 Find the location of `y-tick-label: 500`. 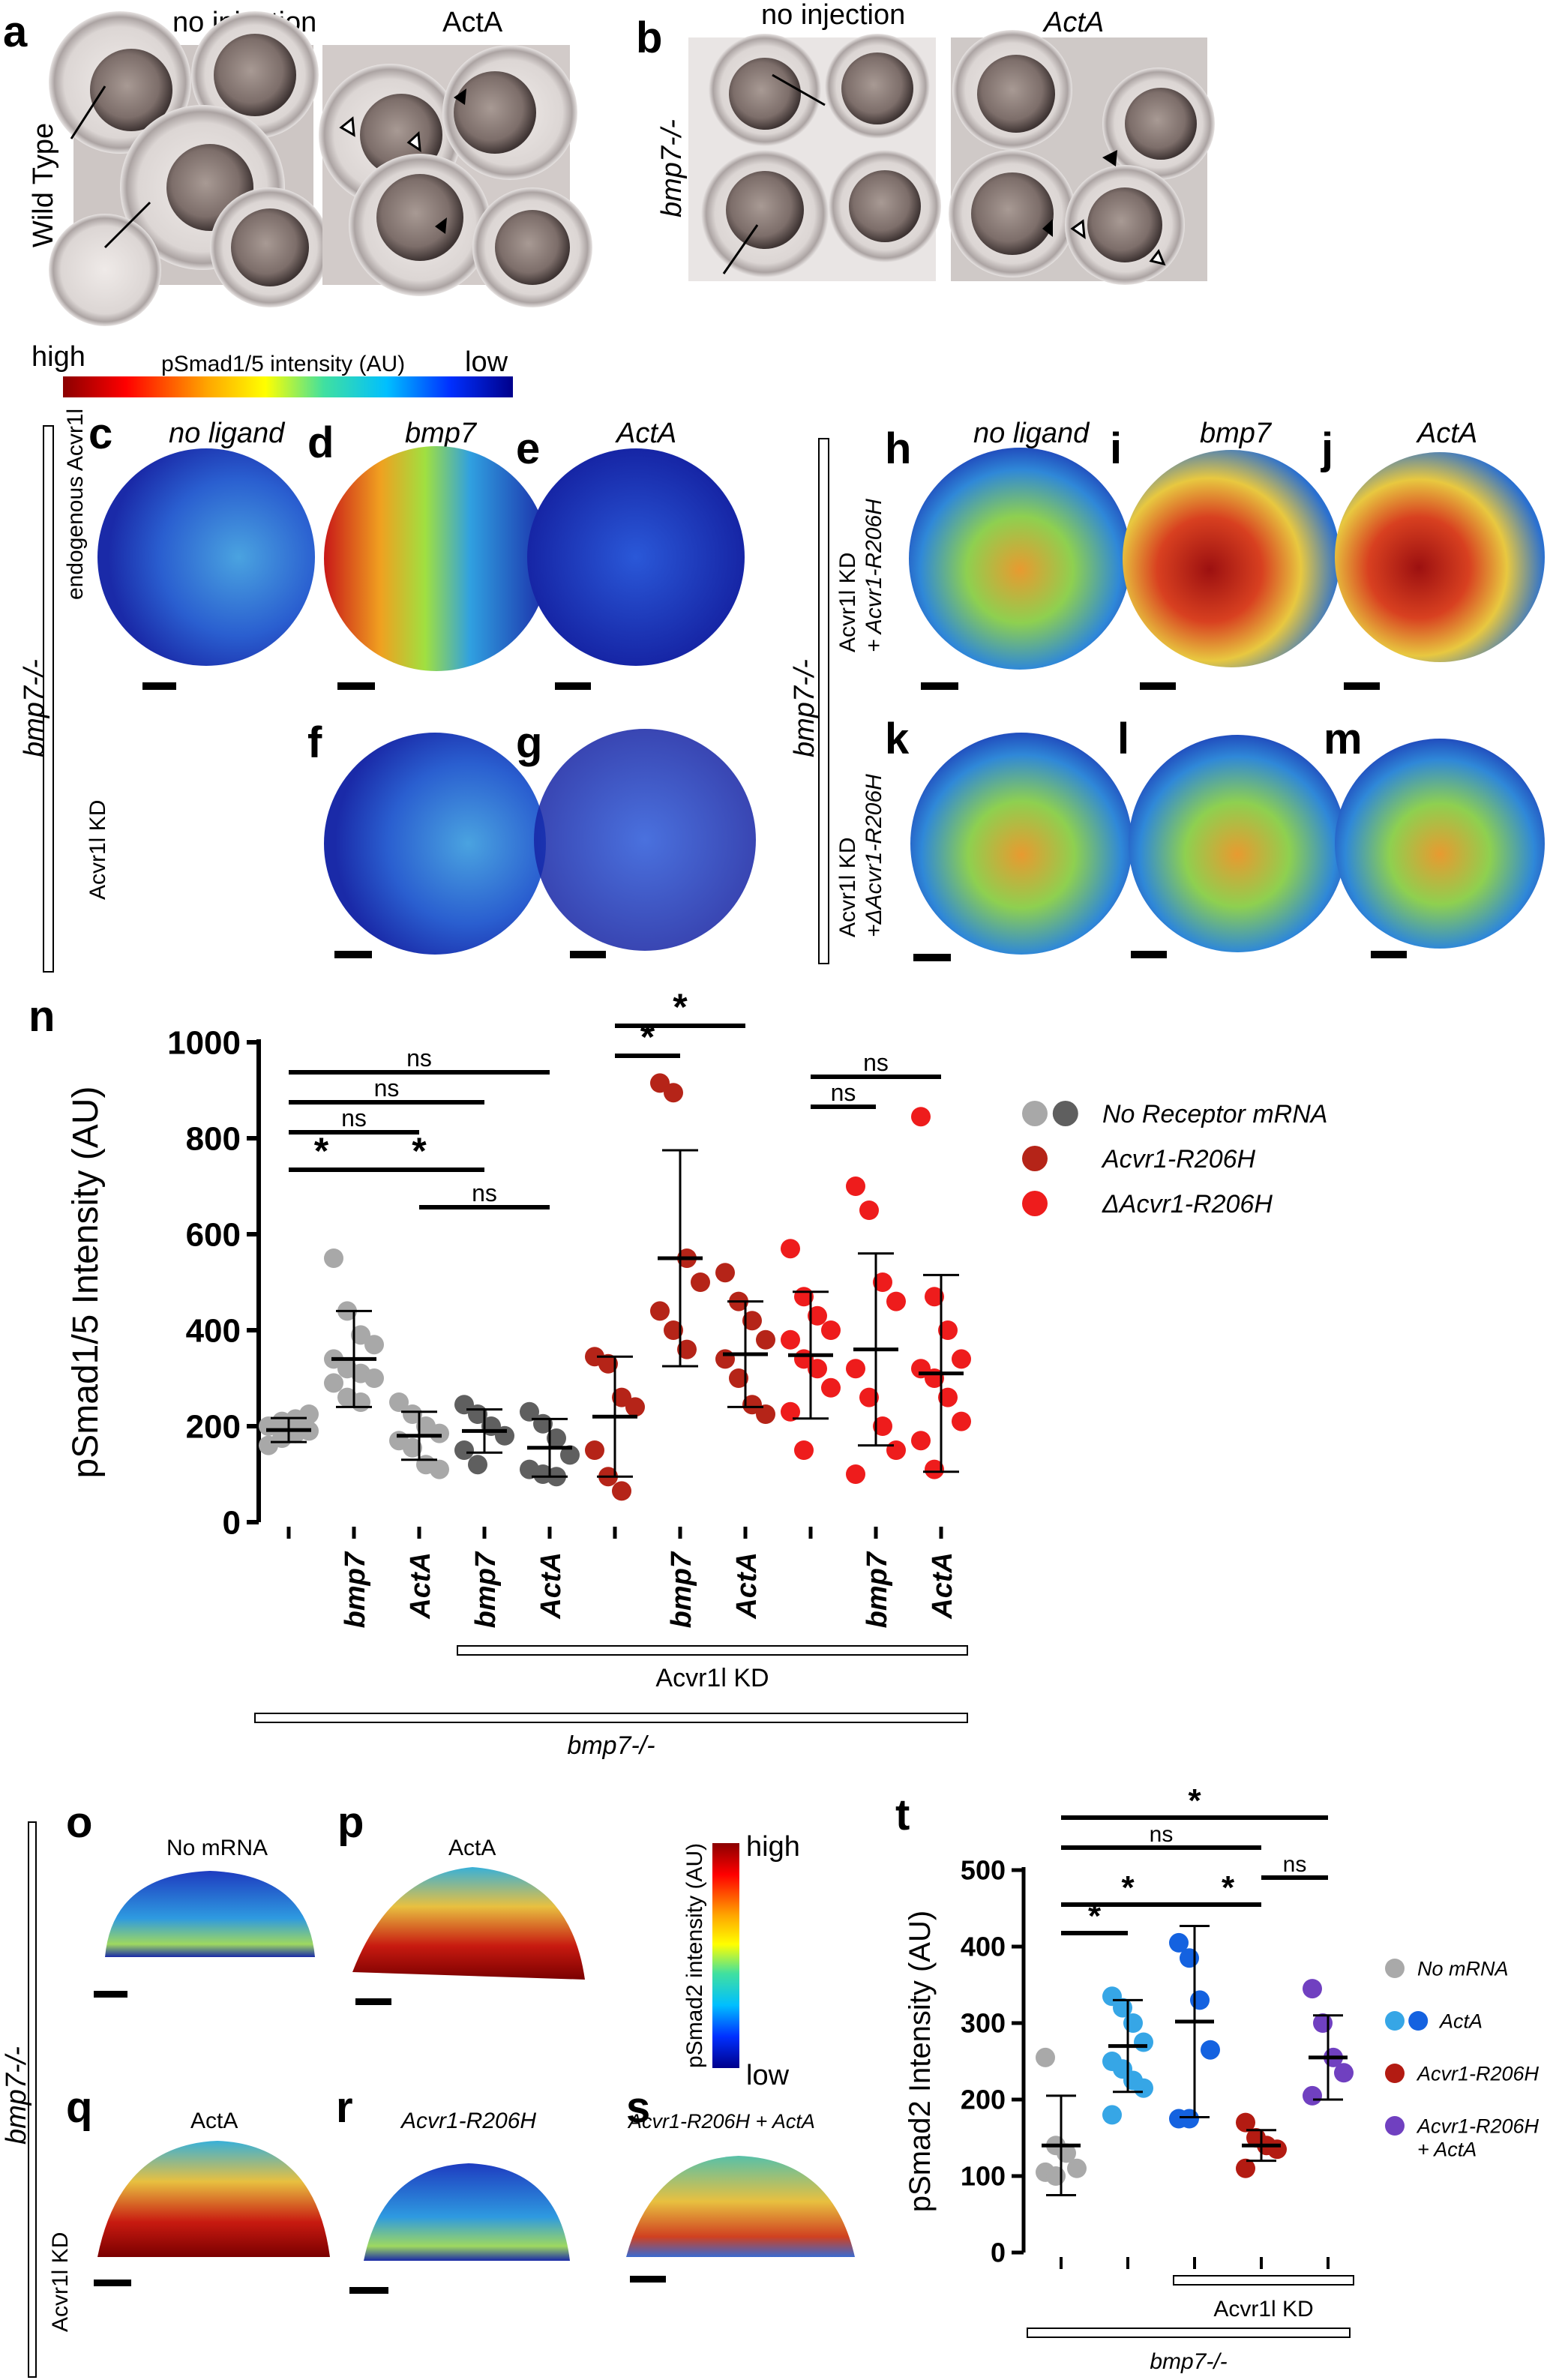

y-tick-label: 500 is located at coordinates (983, 1870).